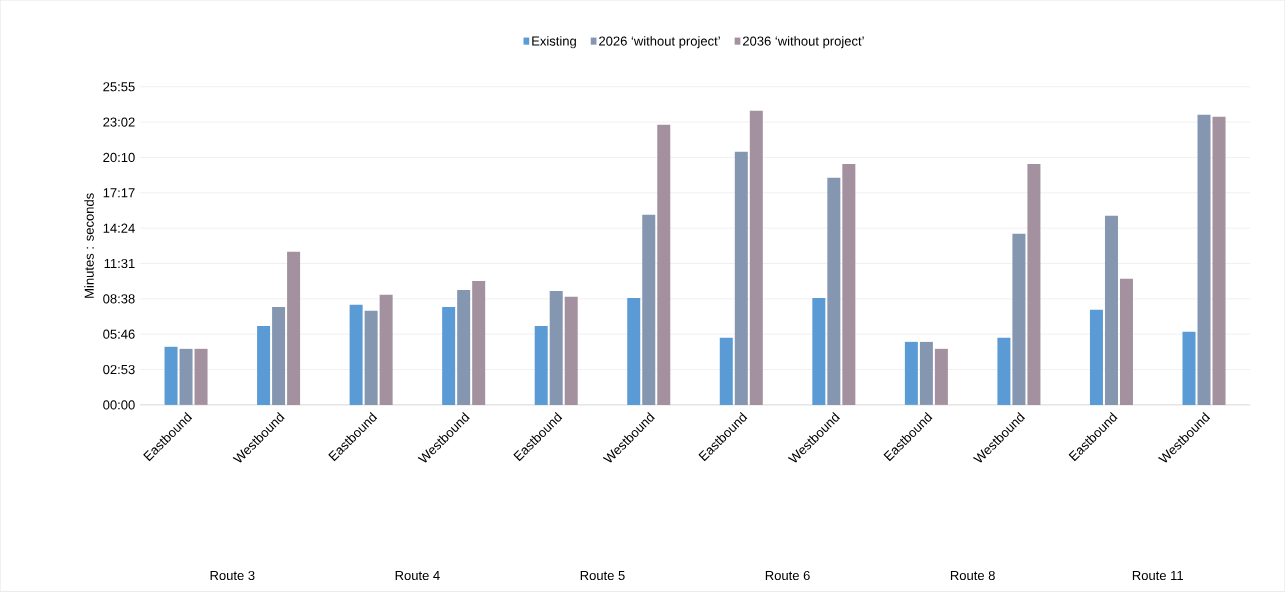  Describe the element at coordinates (119, 299) in the screenshot. I see `y-tick-label: 08:38` at that location.